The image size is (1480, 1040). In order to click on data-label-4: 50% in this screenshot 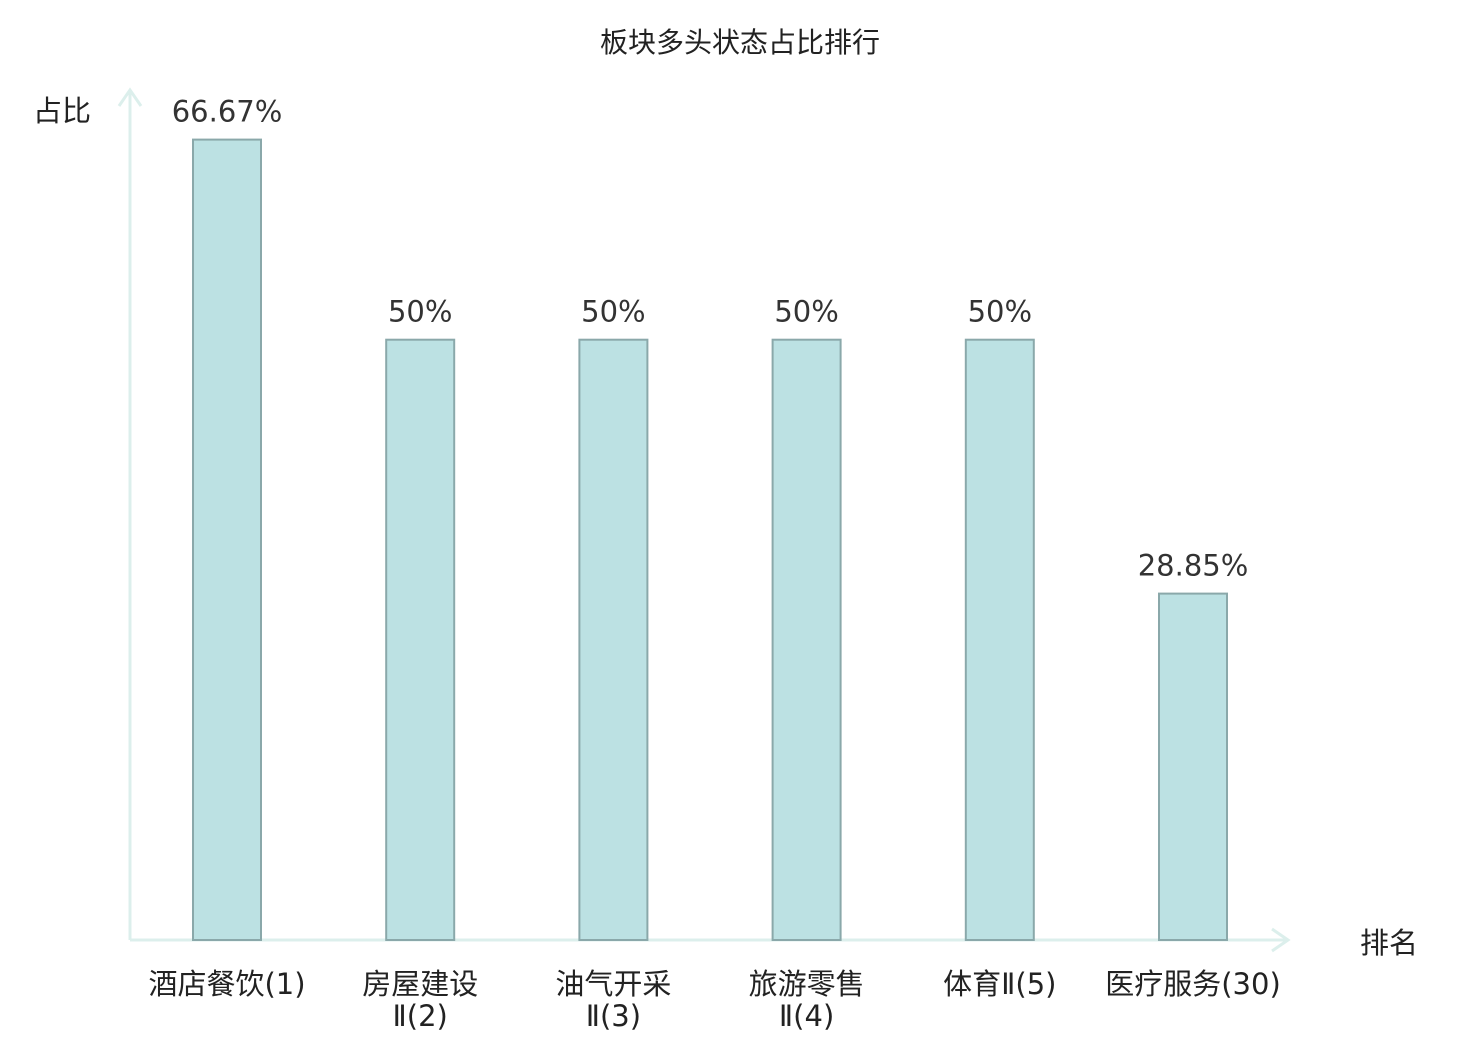, I will do `click(806, 312)`.